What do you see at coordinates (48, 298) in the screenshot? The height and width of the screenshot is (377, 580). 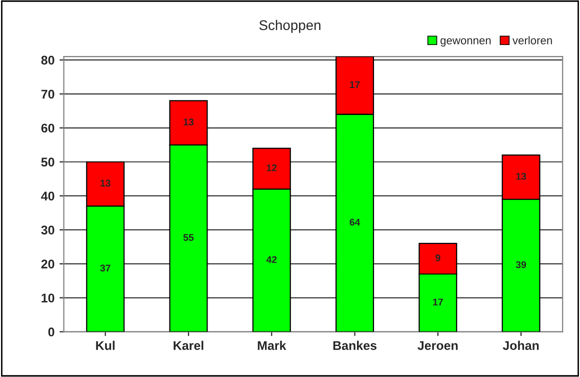 I see `y-tick-label: 10` at bounding box center [48, 298].